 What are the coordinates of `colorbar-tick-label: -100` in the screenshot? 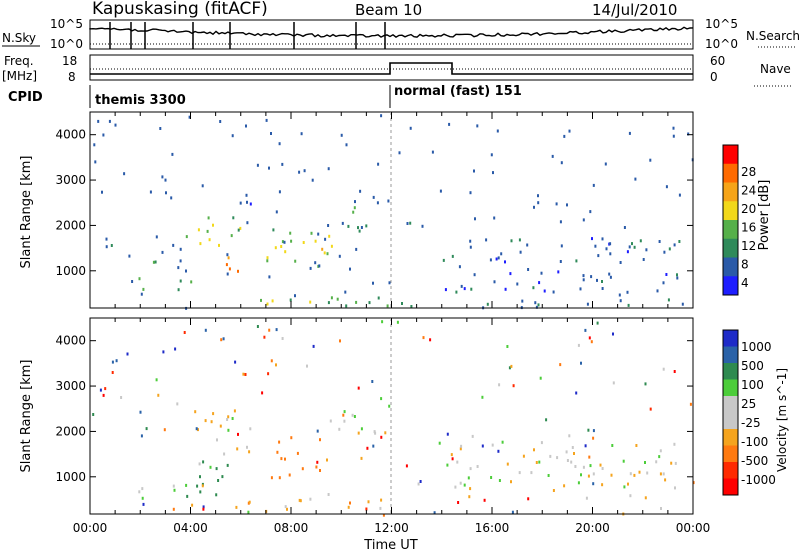 It's located at (754, 442).